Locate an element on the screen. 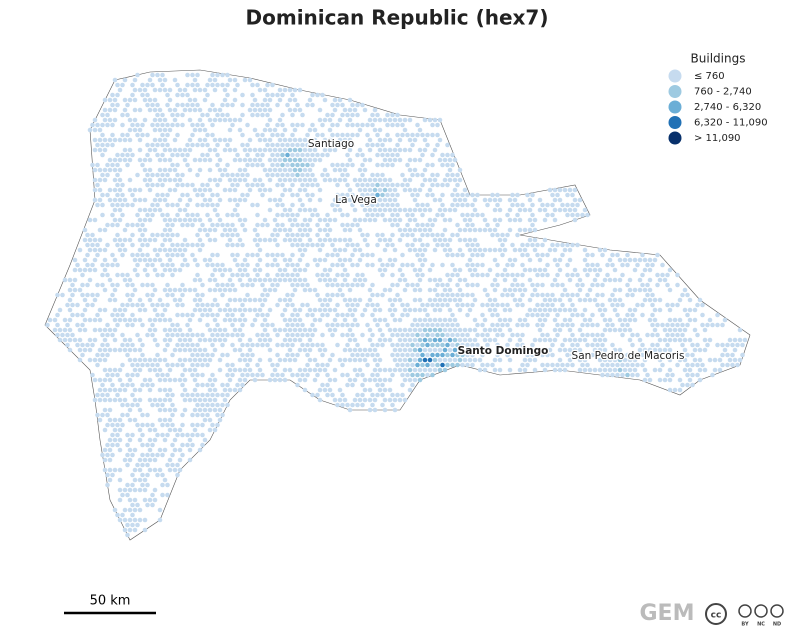 The image size is (794, 642). place-label: Santo Domingo is located at coordinates (503, 351).